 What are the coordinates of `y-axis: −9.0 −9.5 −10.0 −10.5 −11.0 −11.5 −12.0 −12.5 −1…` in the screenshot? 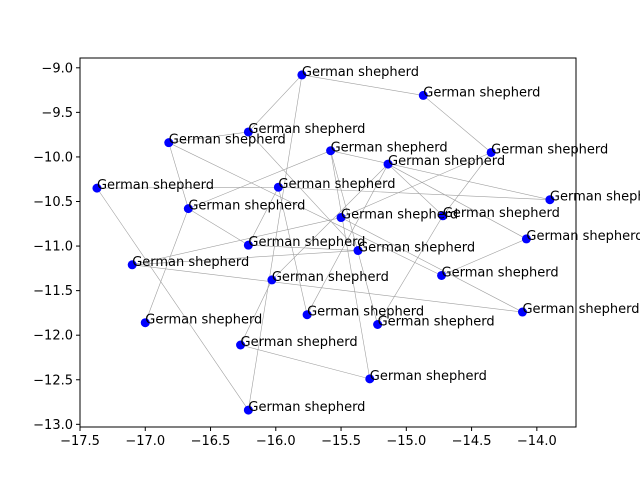 It's located at (56, 247).